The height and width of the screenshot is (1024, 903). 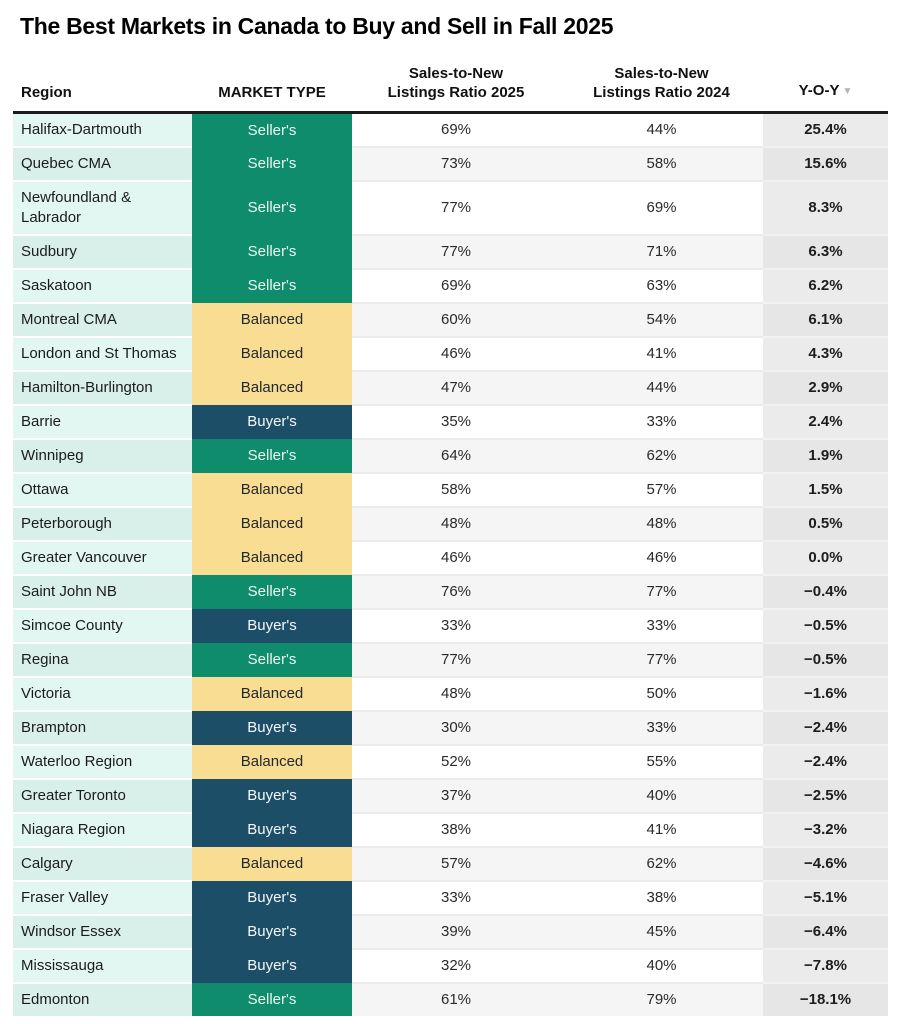 I want to click on header-ratio-2024-line2: Listings Ratio 2024, so click(x=661, y=92).